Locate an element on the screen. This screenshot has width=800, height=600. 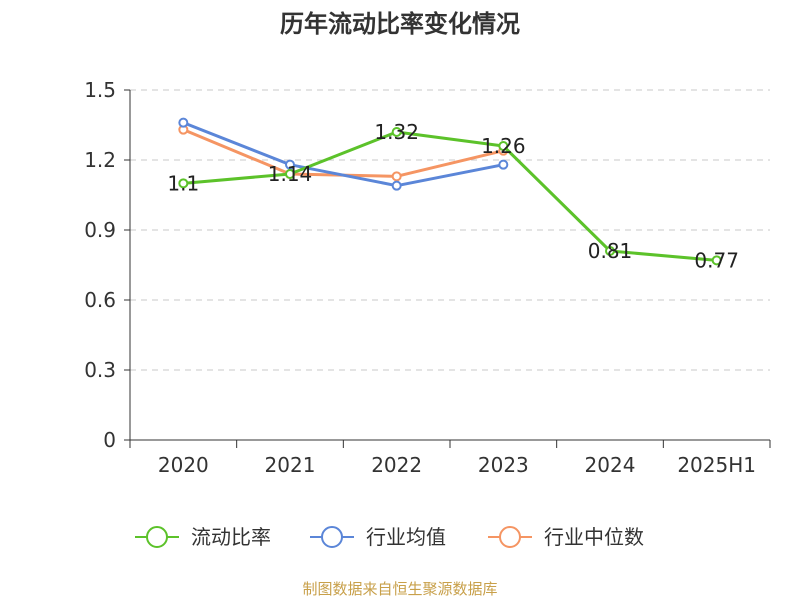
data-label: 1.26 is located at coordinates (503, 146).